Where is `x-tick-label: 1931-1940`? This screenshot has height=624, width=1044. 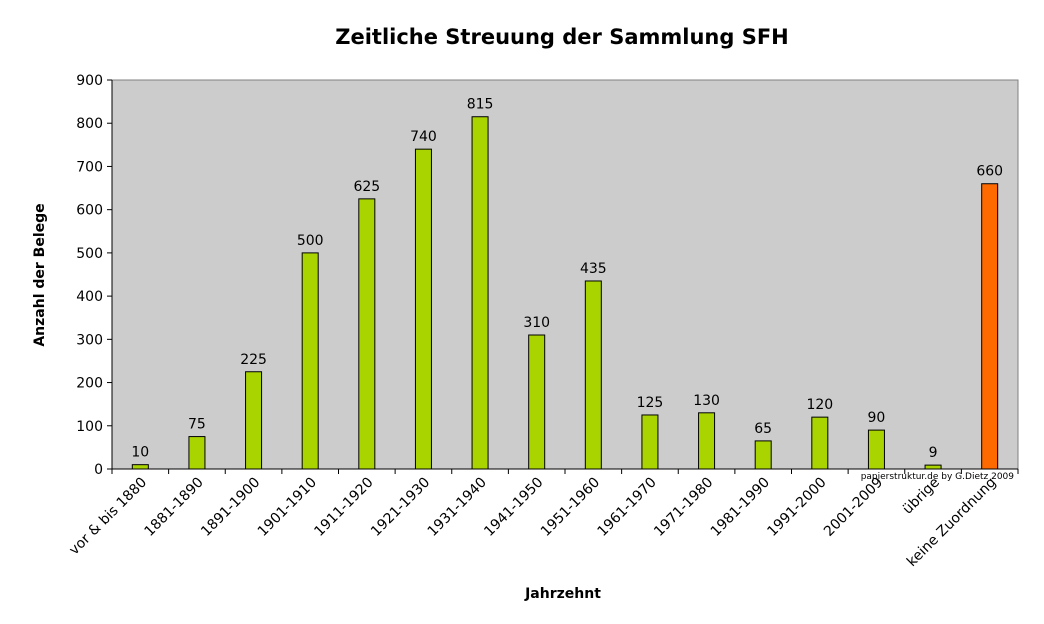
x-tick-label: 1931-1940 is located at coordinates (457, 507).